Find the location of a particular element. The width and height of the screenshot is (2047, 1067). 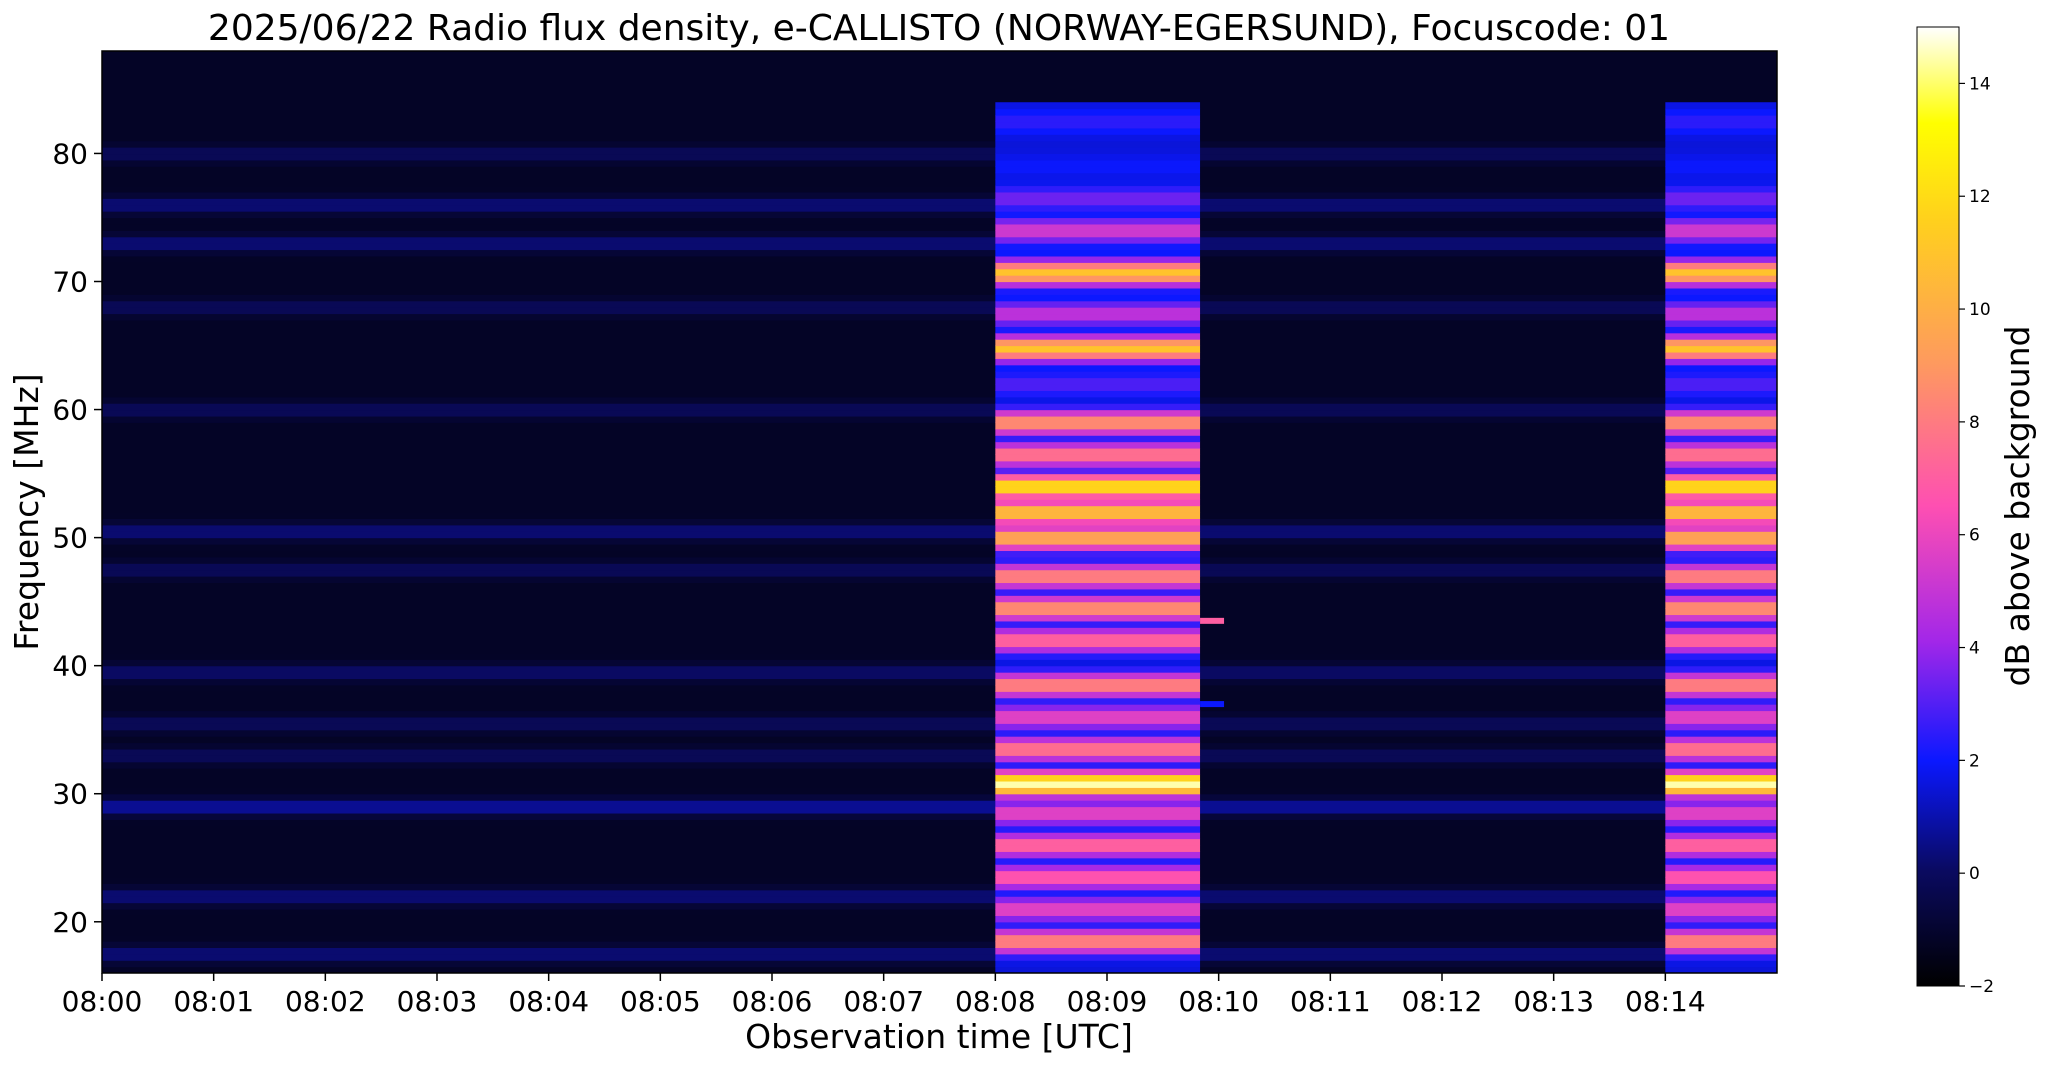

colorbar is located at coordinates (1938, 506).